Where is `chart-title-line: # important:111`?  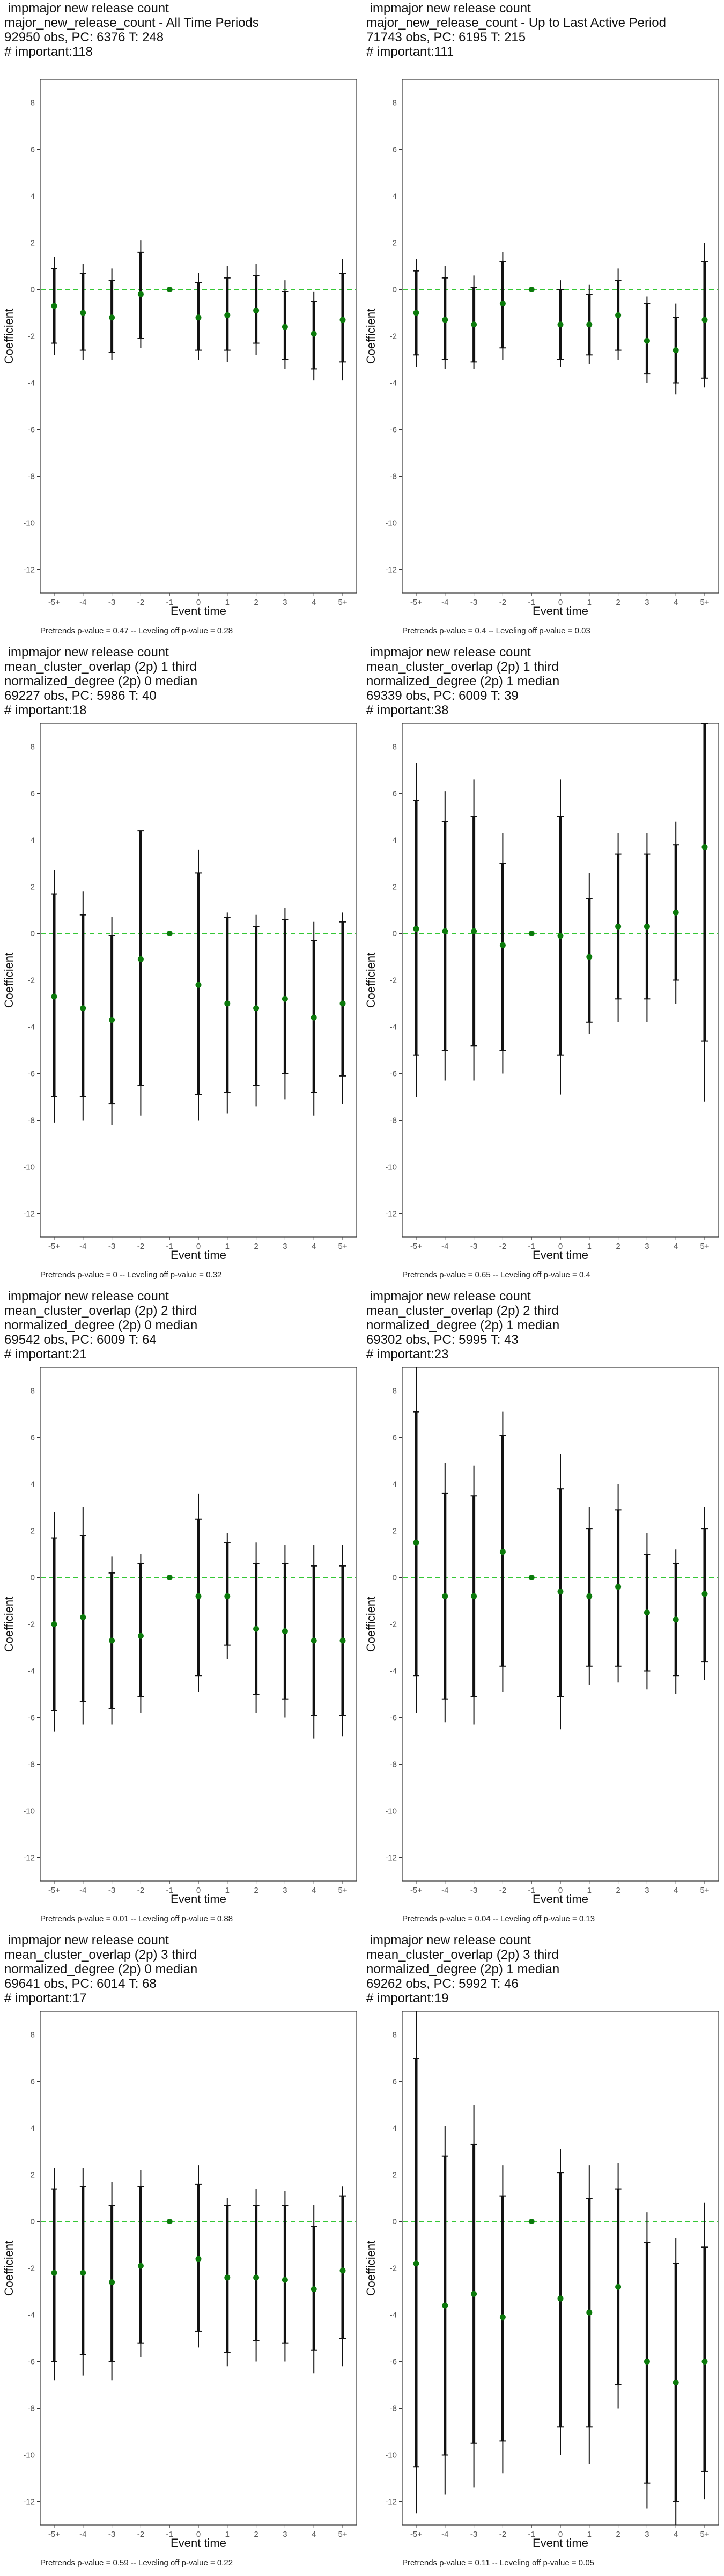
chart-title-line: # important:111 is located at coordinates (410, 52).